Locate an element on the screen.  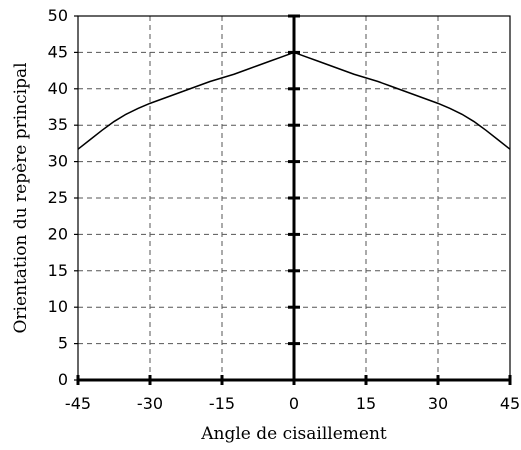
x-tick-label: -15 is located at coordinates (222, 403).